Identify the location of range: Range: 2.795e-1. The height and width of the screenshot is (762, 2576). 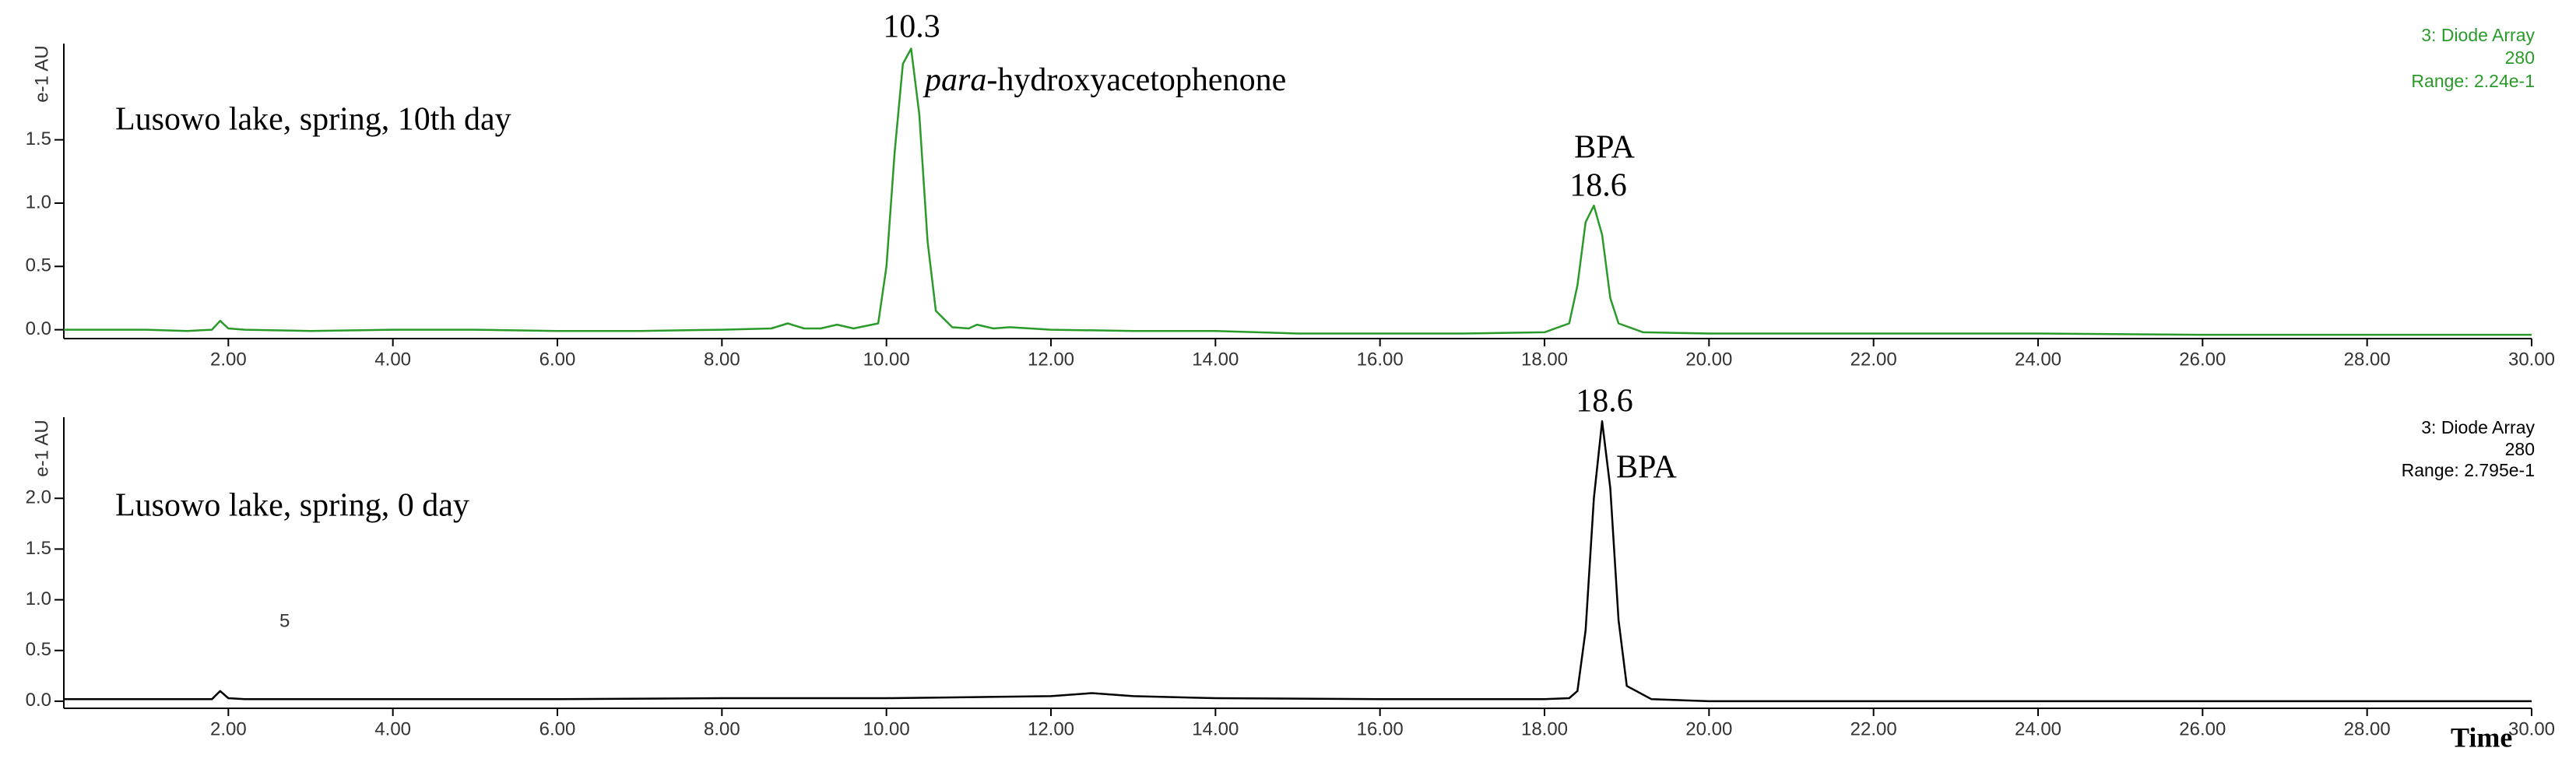
(2468, 470).